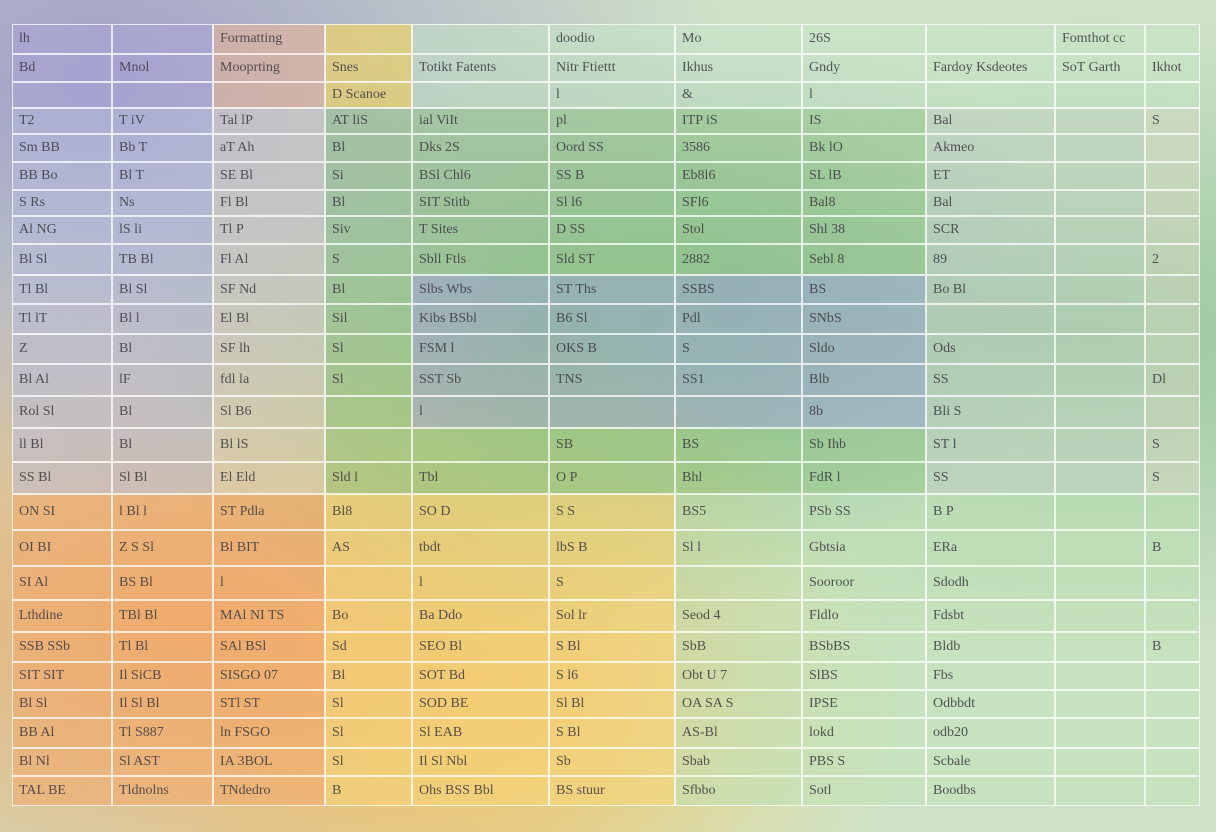 Image resolution: width=1216 pixels, height=832 pixels. What do you see at coordinates (441, 732) in the screenshot?
I see `cell-text: Sl EAB` at bounding box center [441, 732].